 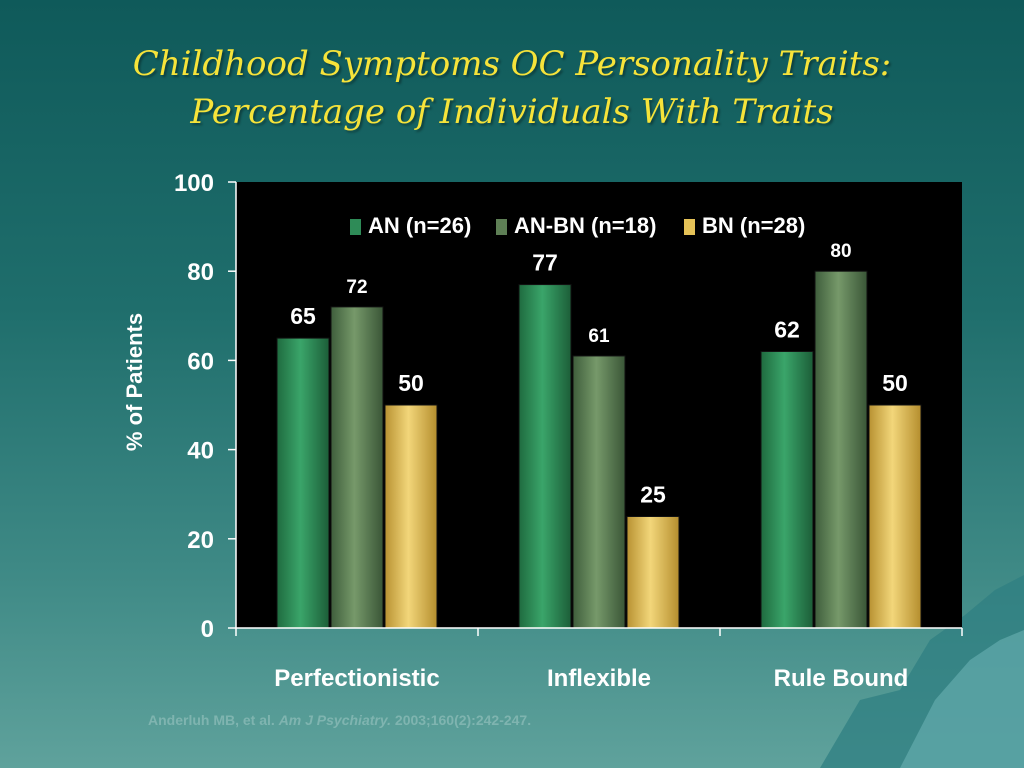 I want to click on value-label: 61, so click(x=599, y=336).